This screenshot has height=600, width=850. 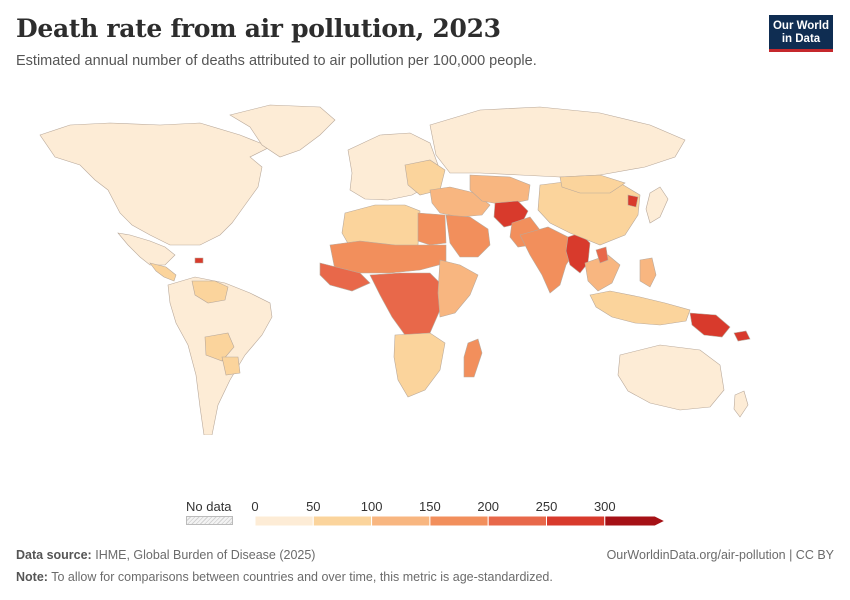 I want to click on legend-tick-label: 300, so click(x=604, y=506).